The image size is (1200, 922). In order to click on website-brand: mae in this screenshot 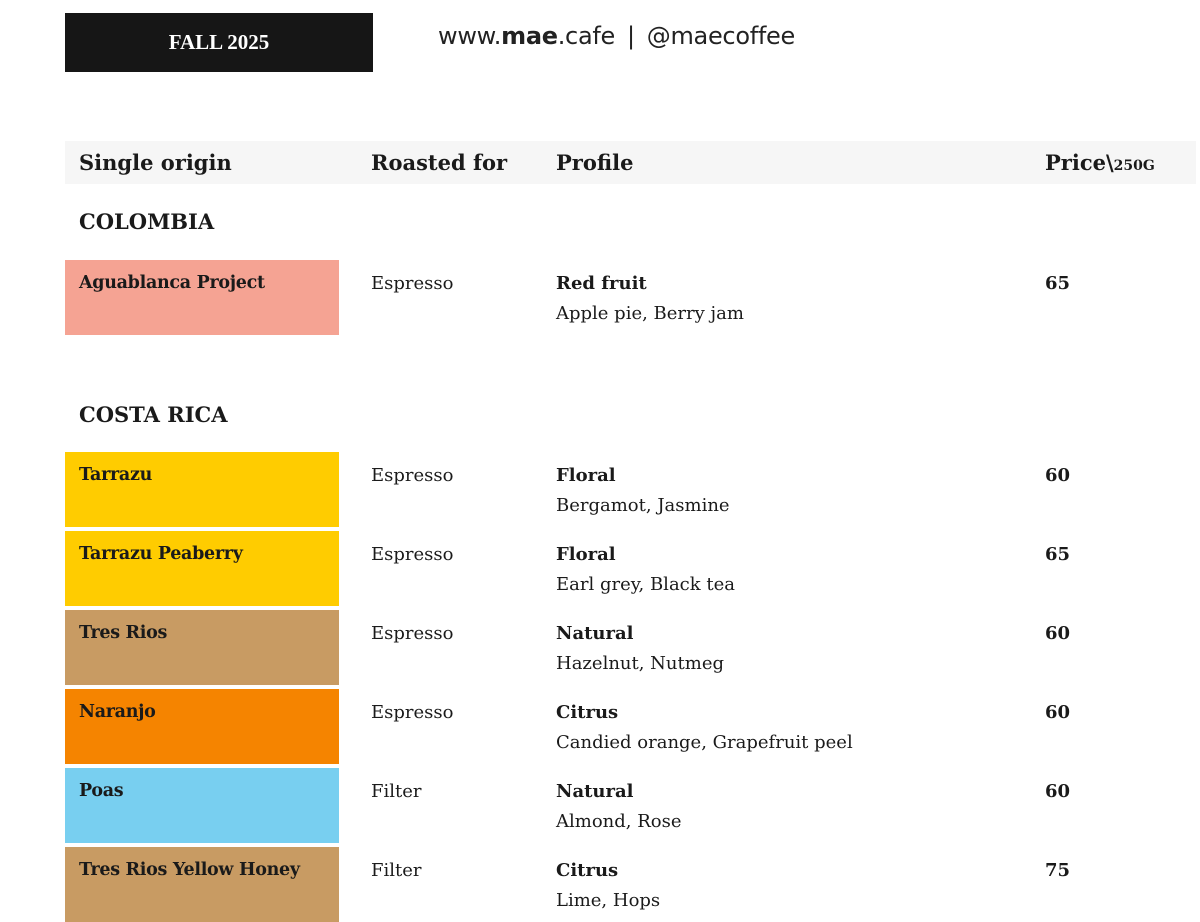, I will do `click(529, 36)`.